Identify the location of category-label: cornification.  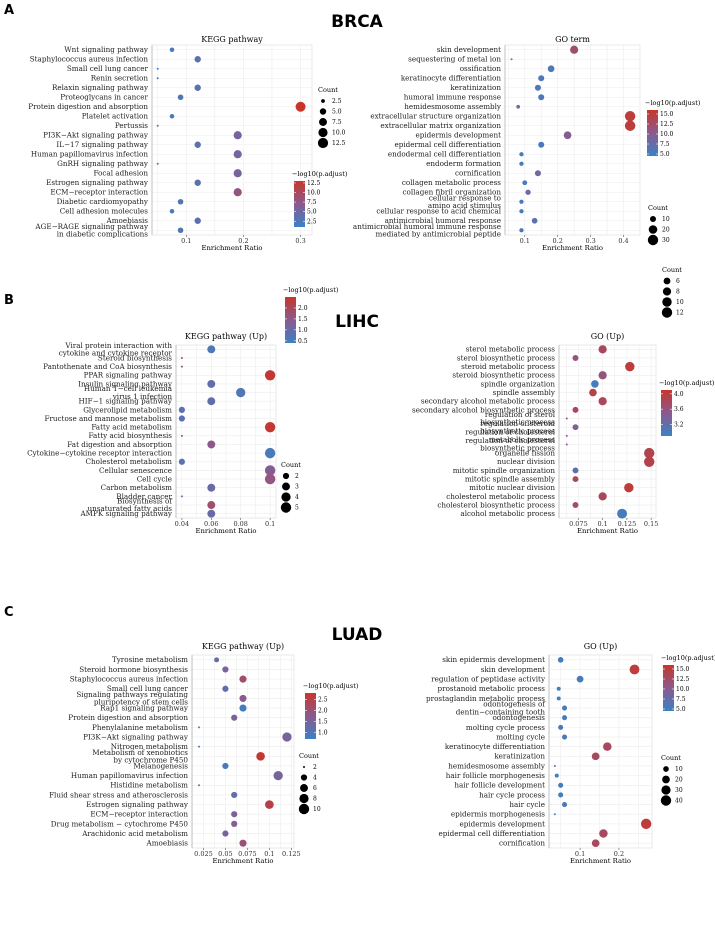
(478, 173).